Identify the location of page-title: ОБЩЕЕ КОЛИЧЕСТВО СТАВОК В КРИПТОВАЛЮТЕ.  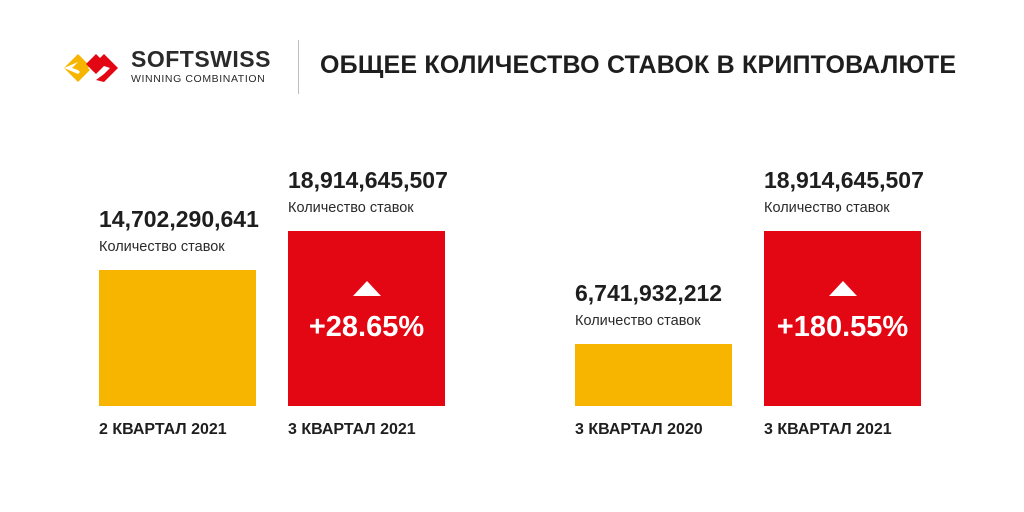
(638, 65).